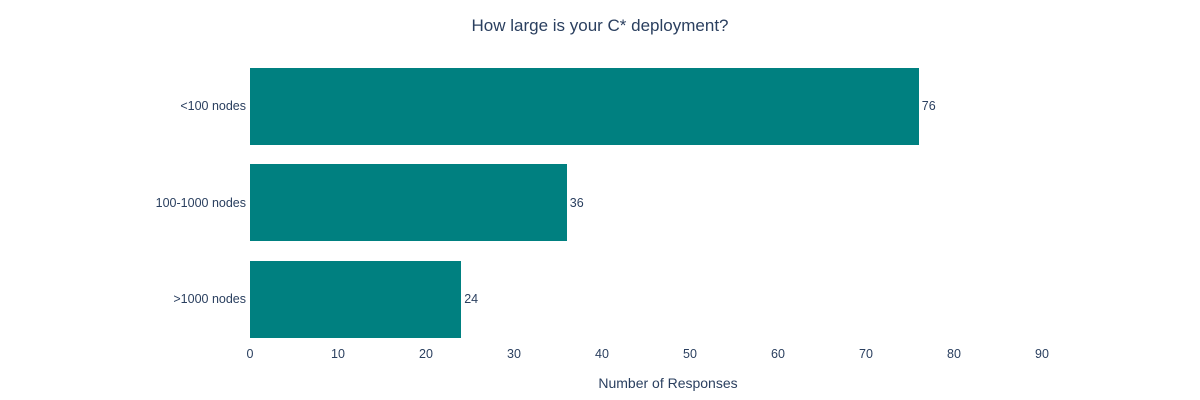 This screenshot has height=400, width=1200. I want to click on x-axis-tick: 20, so click(426, 354).